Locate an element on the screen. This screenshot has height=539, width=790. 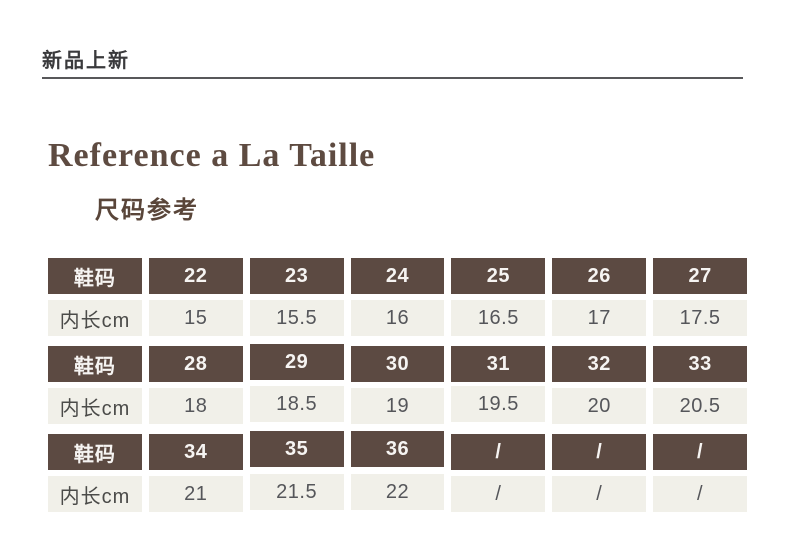
length-cell: 15.5 is located at coordinates (296, 318).